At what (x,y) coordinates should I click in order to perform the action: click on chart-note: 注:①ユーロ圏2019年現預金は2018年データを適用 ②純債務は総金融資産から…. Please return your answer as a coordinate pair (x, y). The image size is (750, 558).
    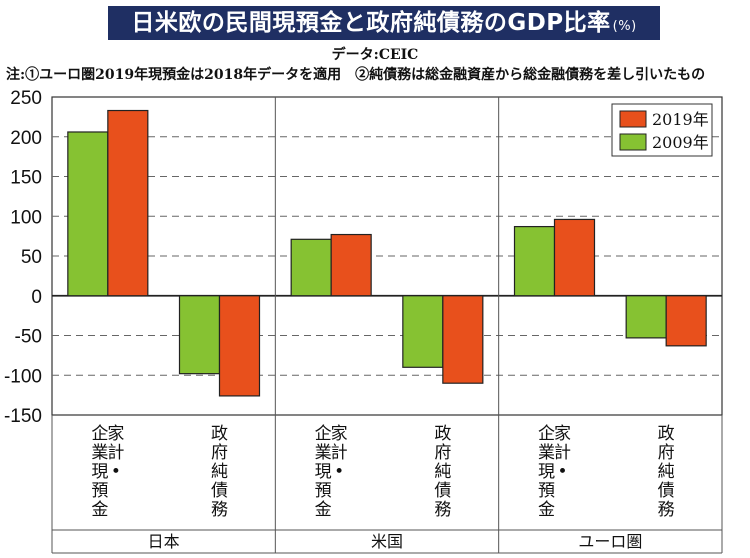
    Looking at the image, I should click on (356, 75).